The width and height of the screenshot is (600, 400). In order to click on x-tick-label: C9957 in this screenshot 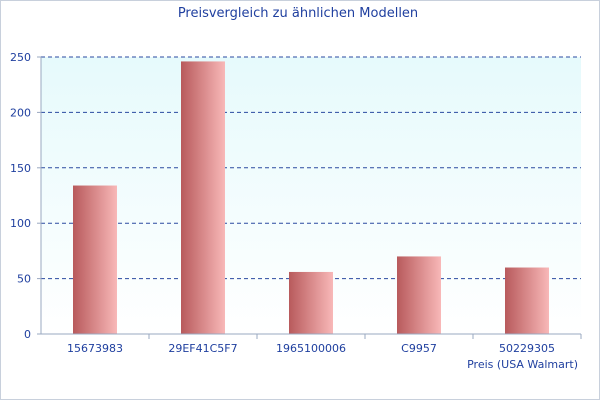, I will do `click(419, 348)`.